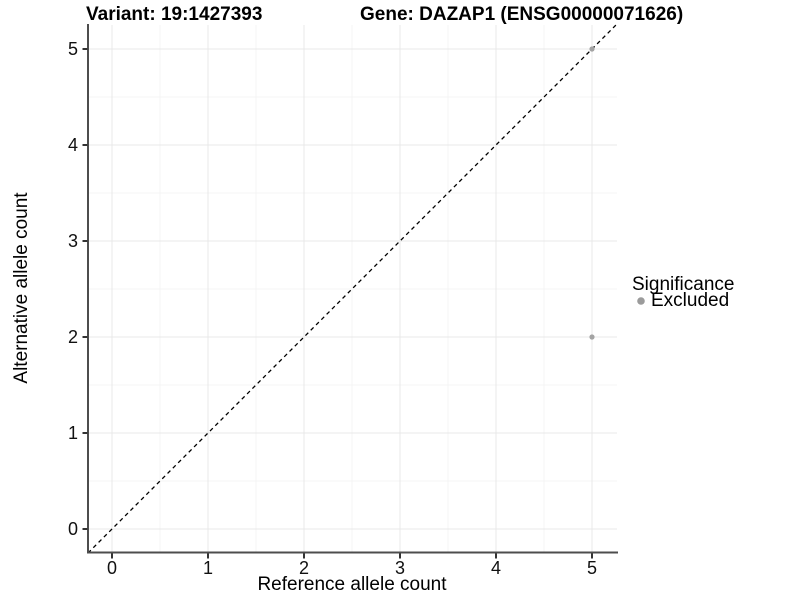  What do you see at coordinates (303, 568) in the screenshot?
I see `x-tick-label-2: 2` at bounding box center [303, 568].